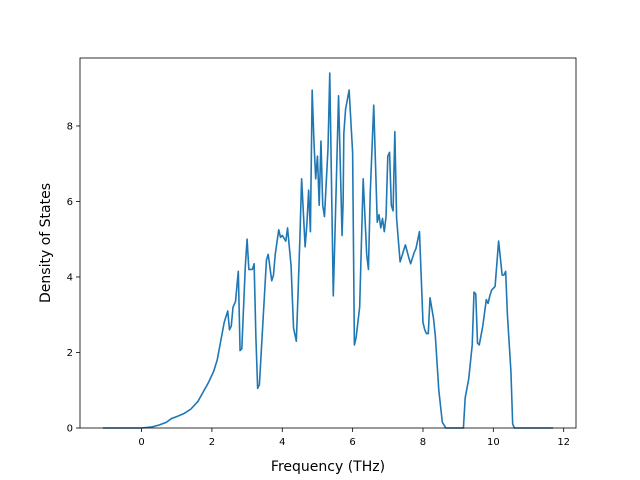  I want to click on x-tick-label: 12, so click(563, 442).